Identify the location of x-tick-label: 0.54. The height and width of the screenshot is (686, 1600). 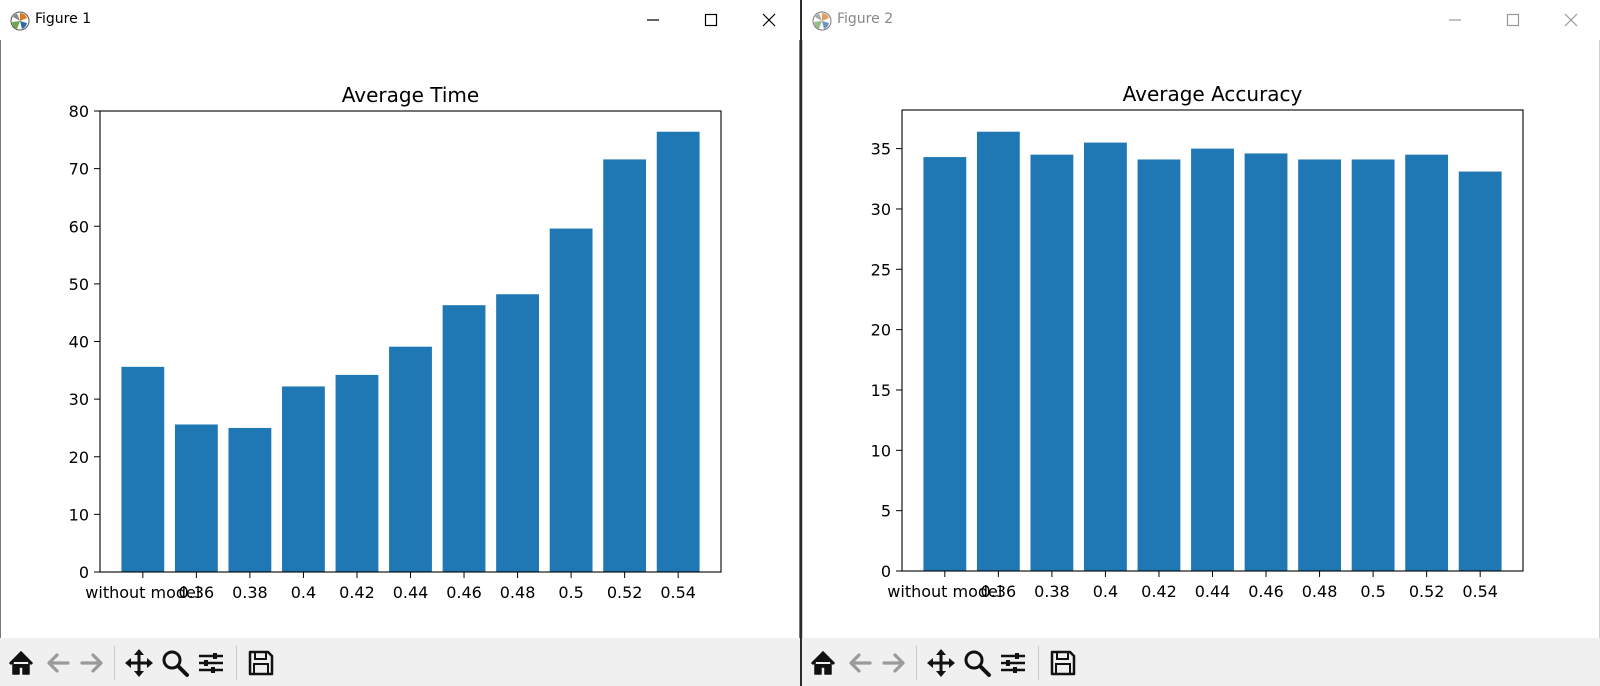
(678, 592).